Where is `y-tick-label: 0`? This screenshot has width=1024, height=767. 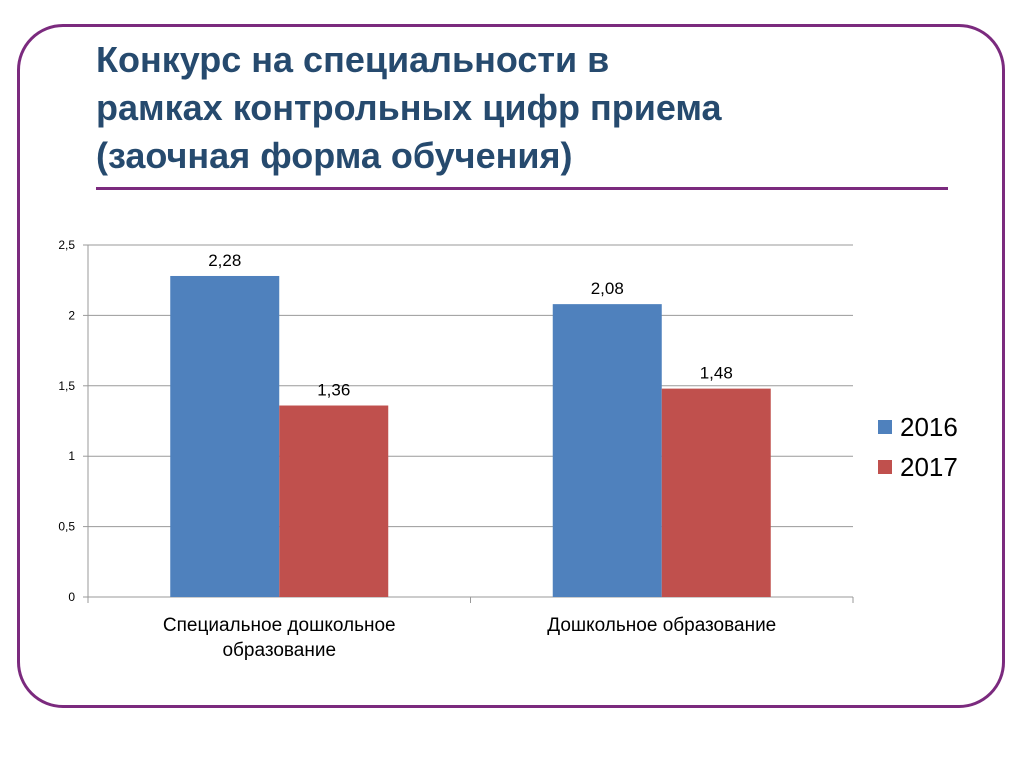 y-tick-label: 0 is located at coordinates (71, 597).